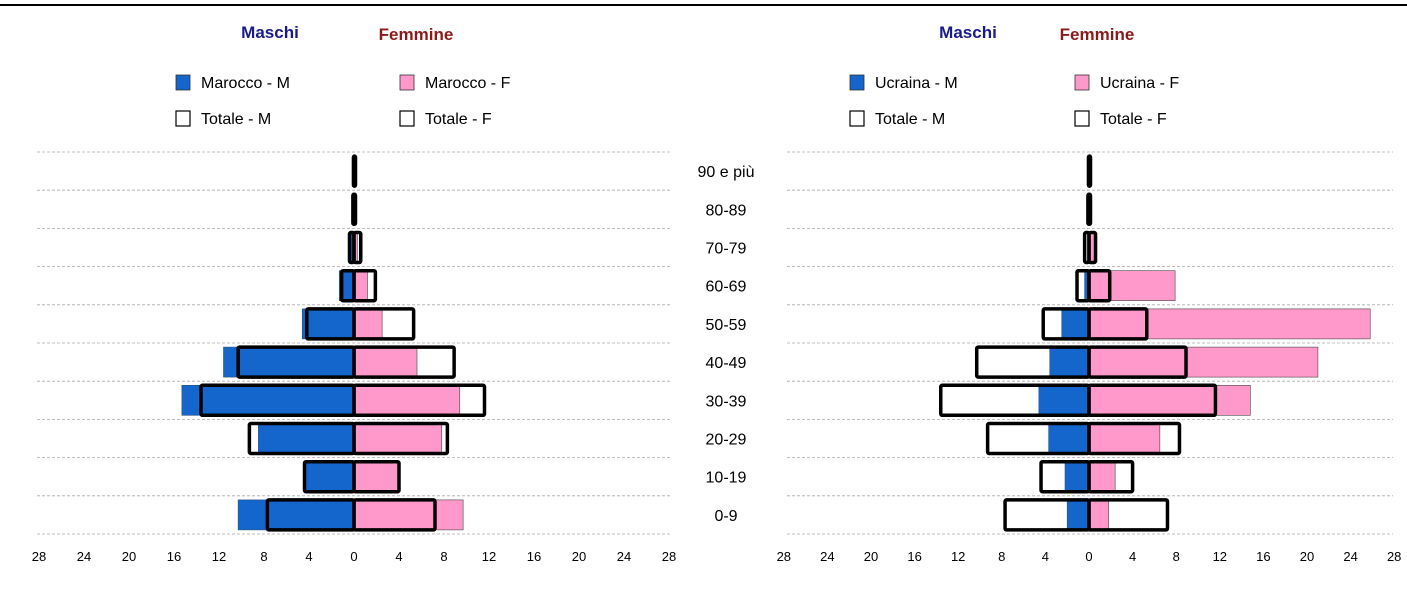 The width and height of the screenshot is (1407, 591). I want to click on chart-1-x-tick-label: 0, so click(353, 556).